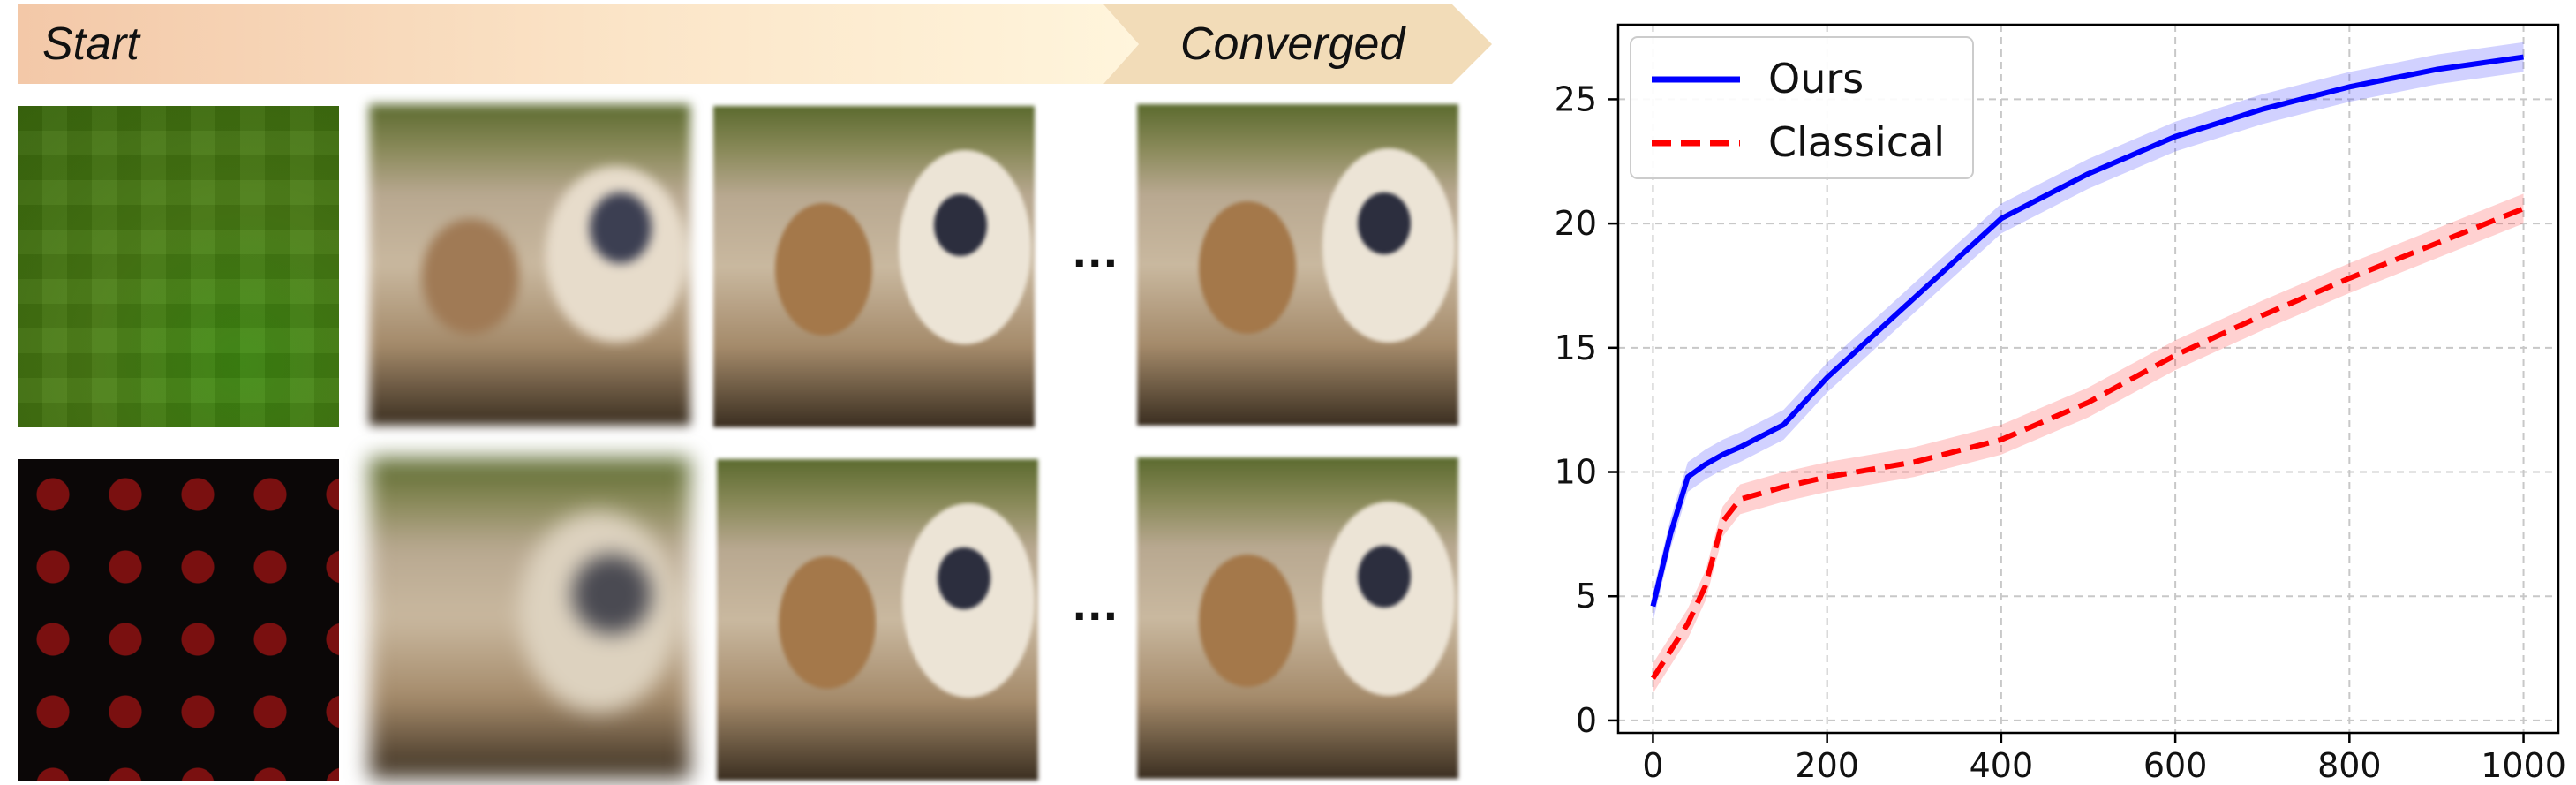 The width and height of the screenshot is (2576, 785). What do you see at coordinates (579, 44) in the screenshot?
I see `banner-arrow-body` at bounding box center [579, 44].